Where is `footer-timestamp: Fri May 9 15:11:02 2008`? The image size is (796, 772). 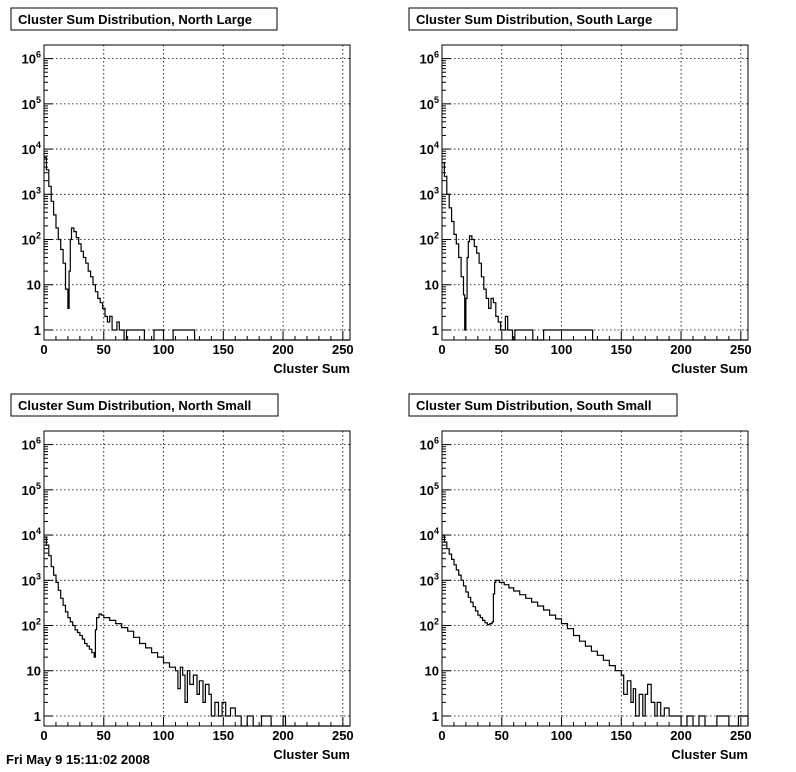
footer-timestamp: Fri May 9 15:11:02 2008 is located at coordinates (78, 759).